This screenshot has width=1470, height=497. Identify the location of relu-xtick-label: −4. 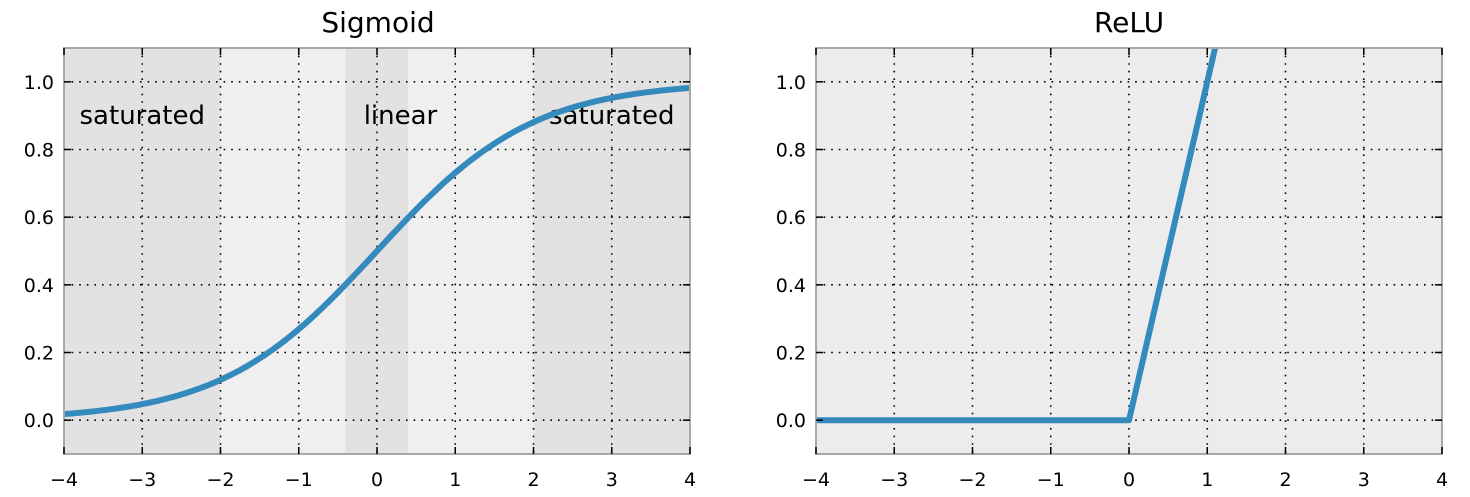
(816, 480).